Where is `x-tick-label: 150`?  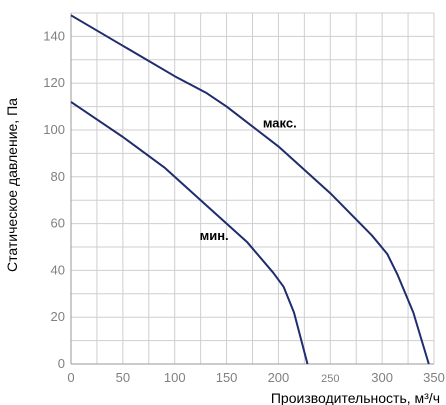
x-tick-label: 150 is located at coordinates (227, 377).